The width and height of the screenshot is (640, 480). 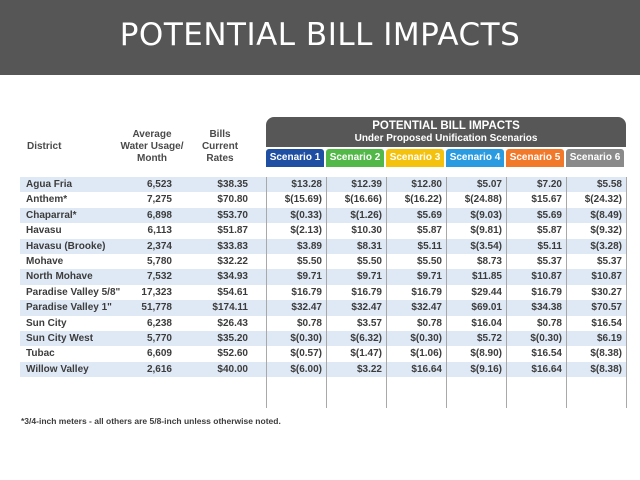 I want to click on scenario-2-cell: $(16.66), so click(x=363, y=200).